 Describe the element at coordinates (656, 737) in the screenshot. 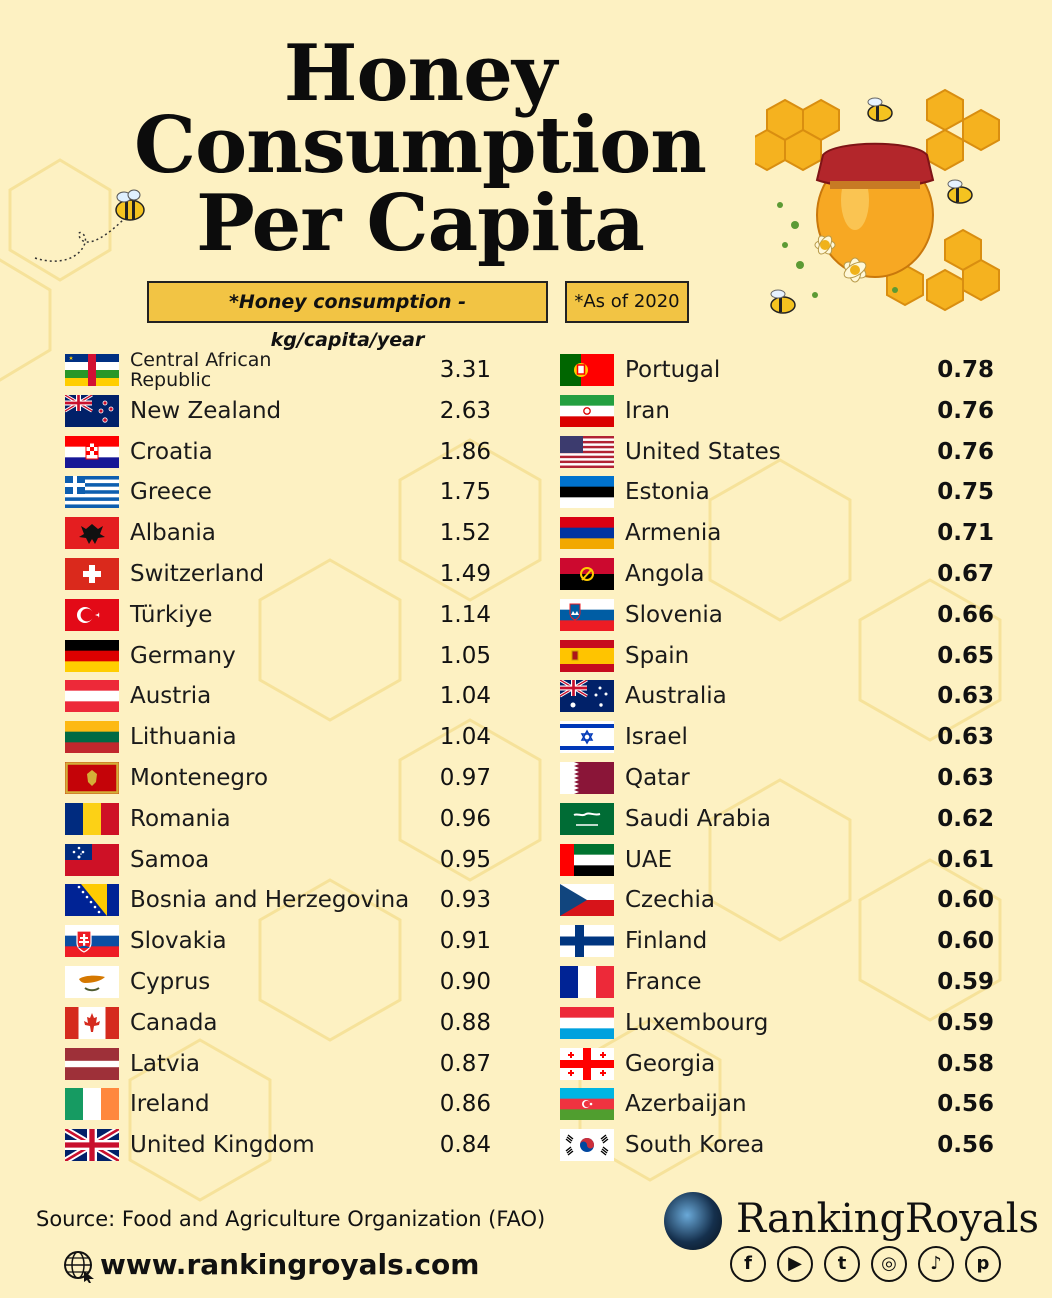

I see `country-name: Israel` at that location.